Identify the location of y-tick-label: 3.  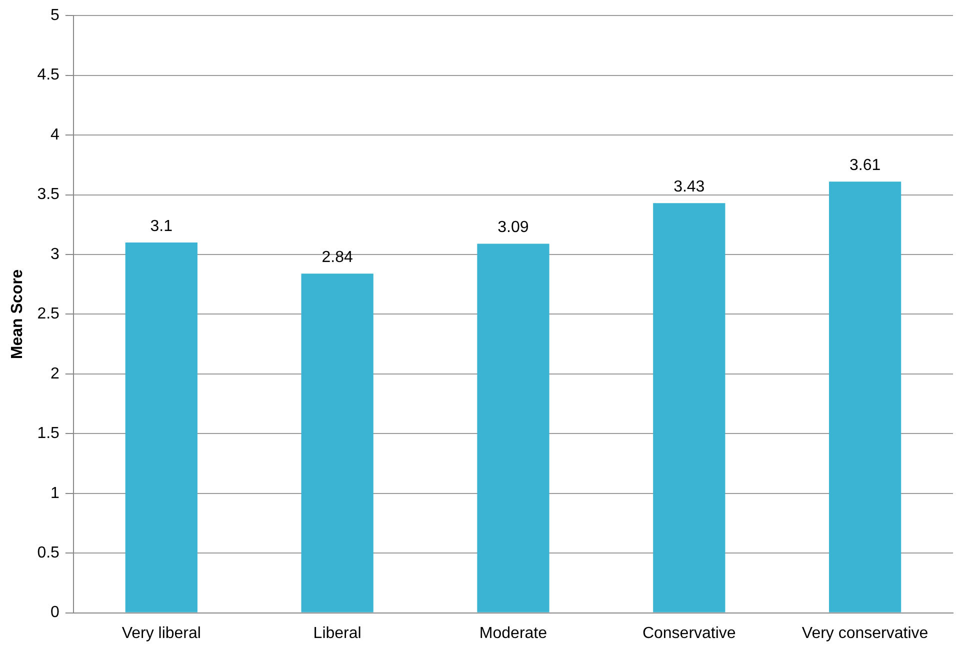
(55, 254).